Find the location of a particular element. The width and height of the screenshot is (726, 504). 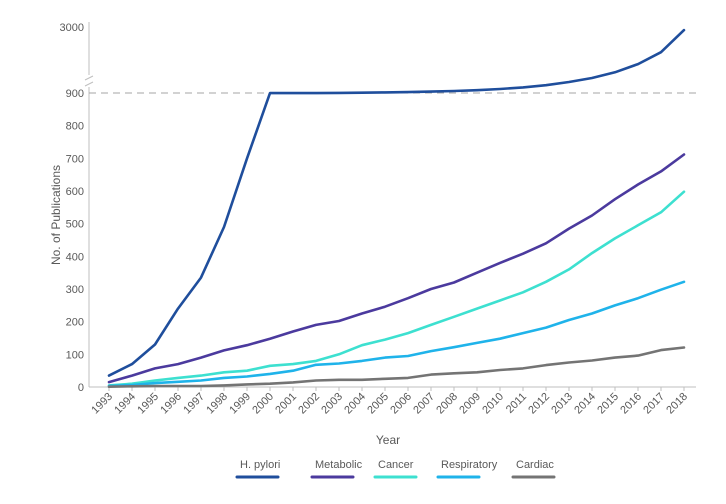

x-tick-label: 1998 is located at coordinates (217, 404).